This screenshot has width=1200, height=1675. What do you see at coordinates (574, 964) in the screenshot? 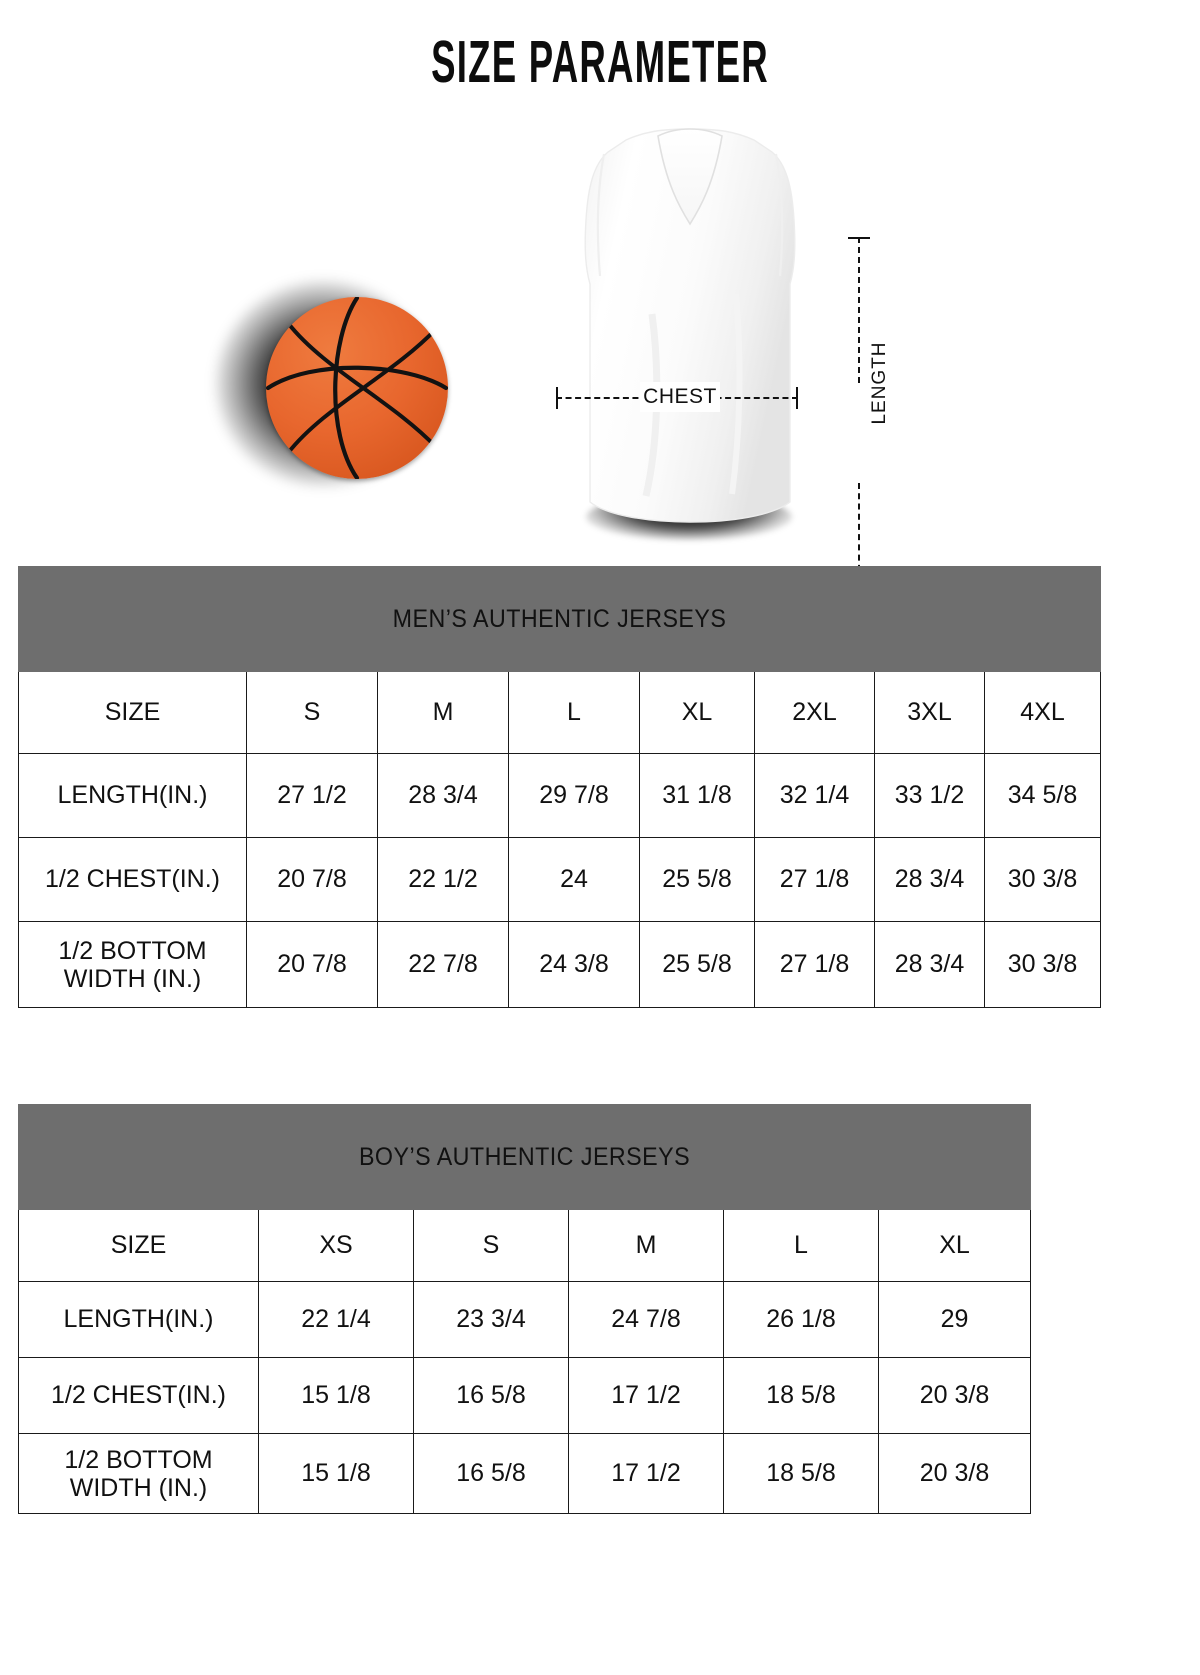
I see `cell-value: 24 3/8` at bounding box center [574, 964].